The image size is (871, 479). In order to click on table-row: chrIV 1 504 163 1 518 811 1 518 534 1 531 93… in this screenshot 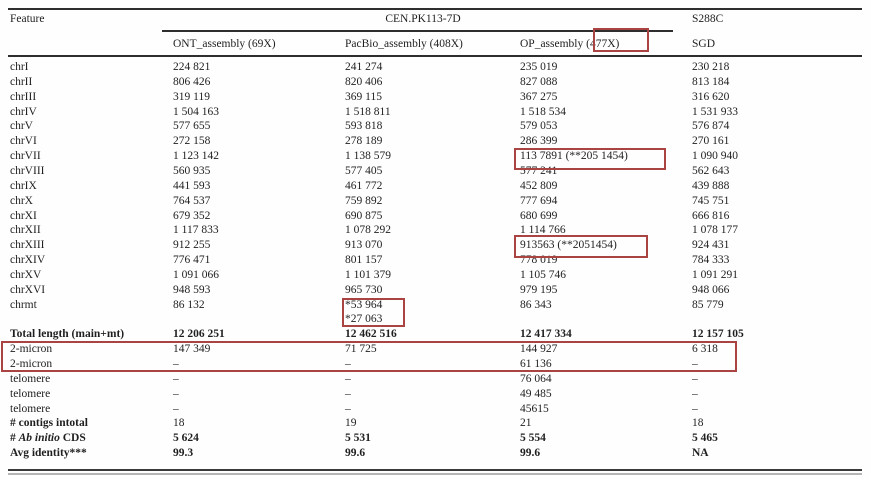, I will do `click(435, 112)`.